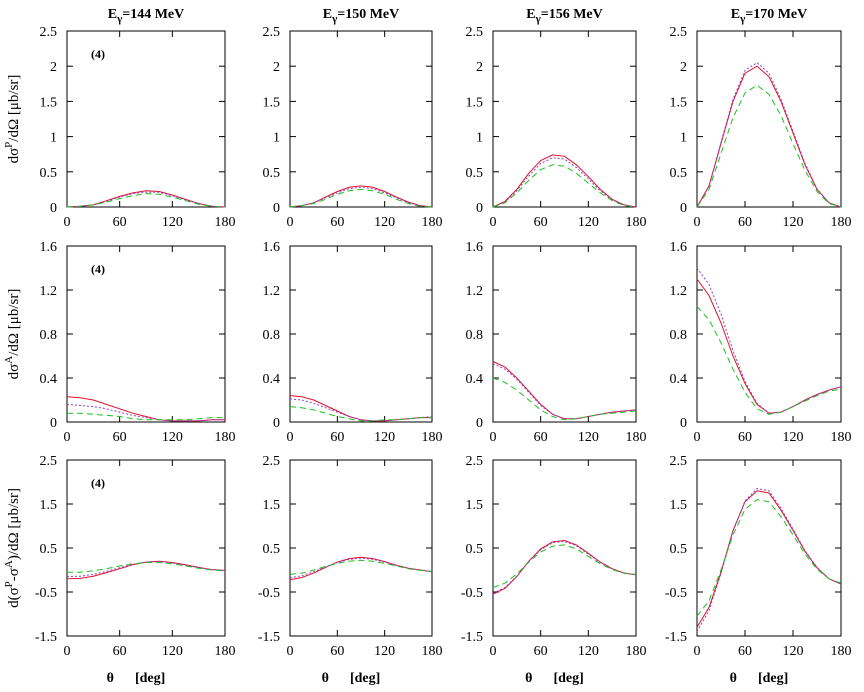  What do you see at coordinates (138, 342) in the screenshot?
I see `panel-r2-c1: 0 0.4 0.8 1.2 1.6 0 60 120 180 (4)` at bounding box center [138, 342].